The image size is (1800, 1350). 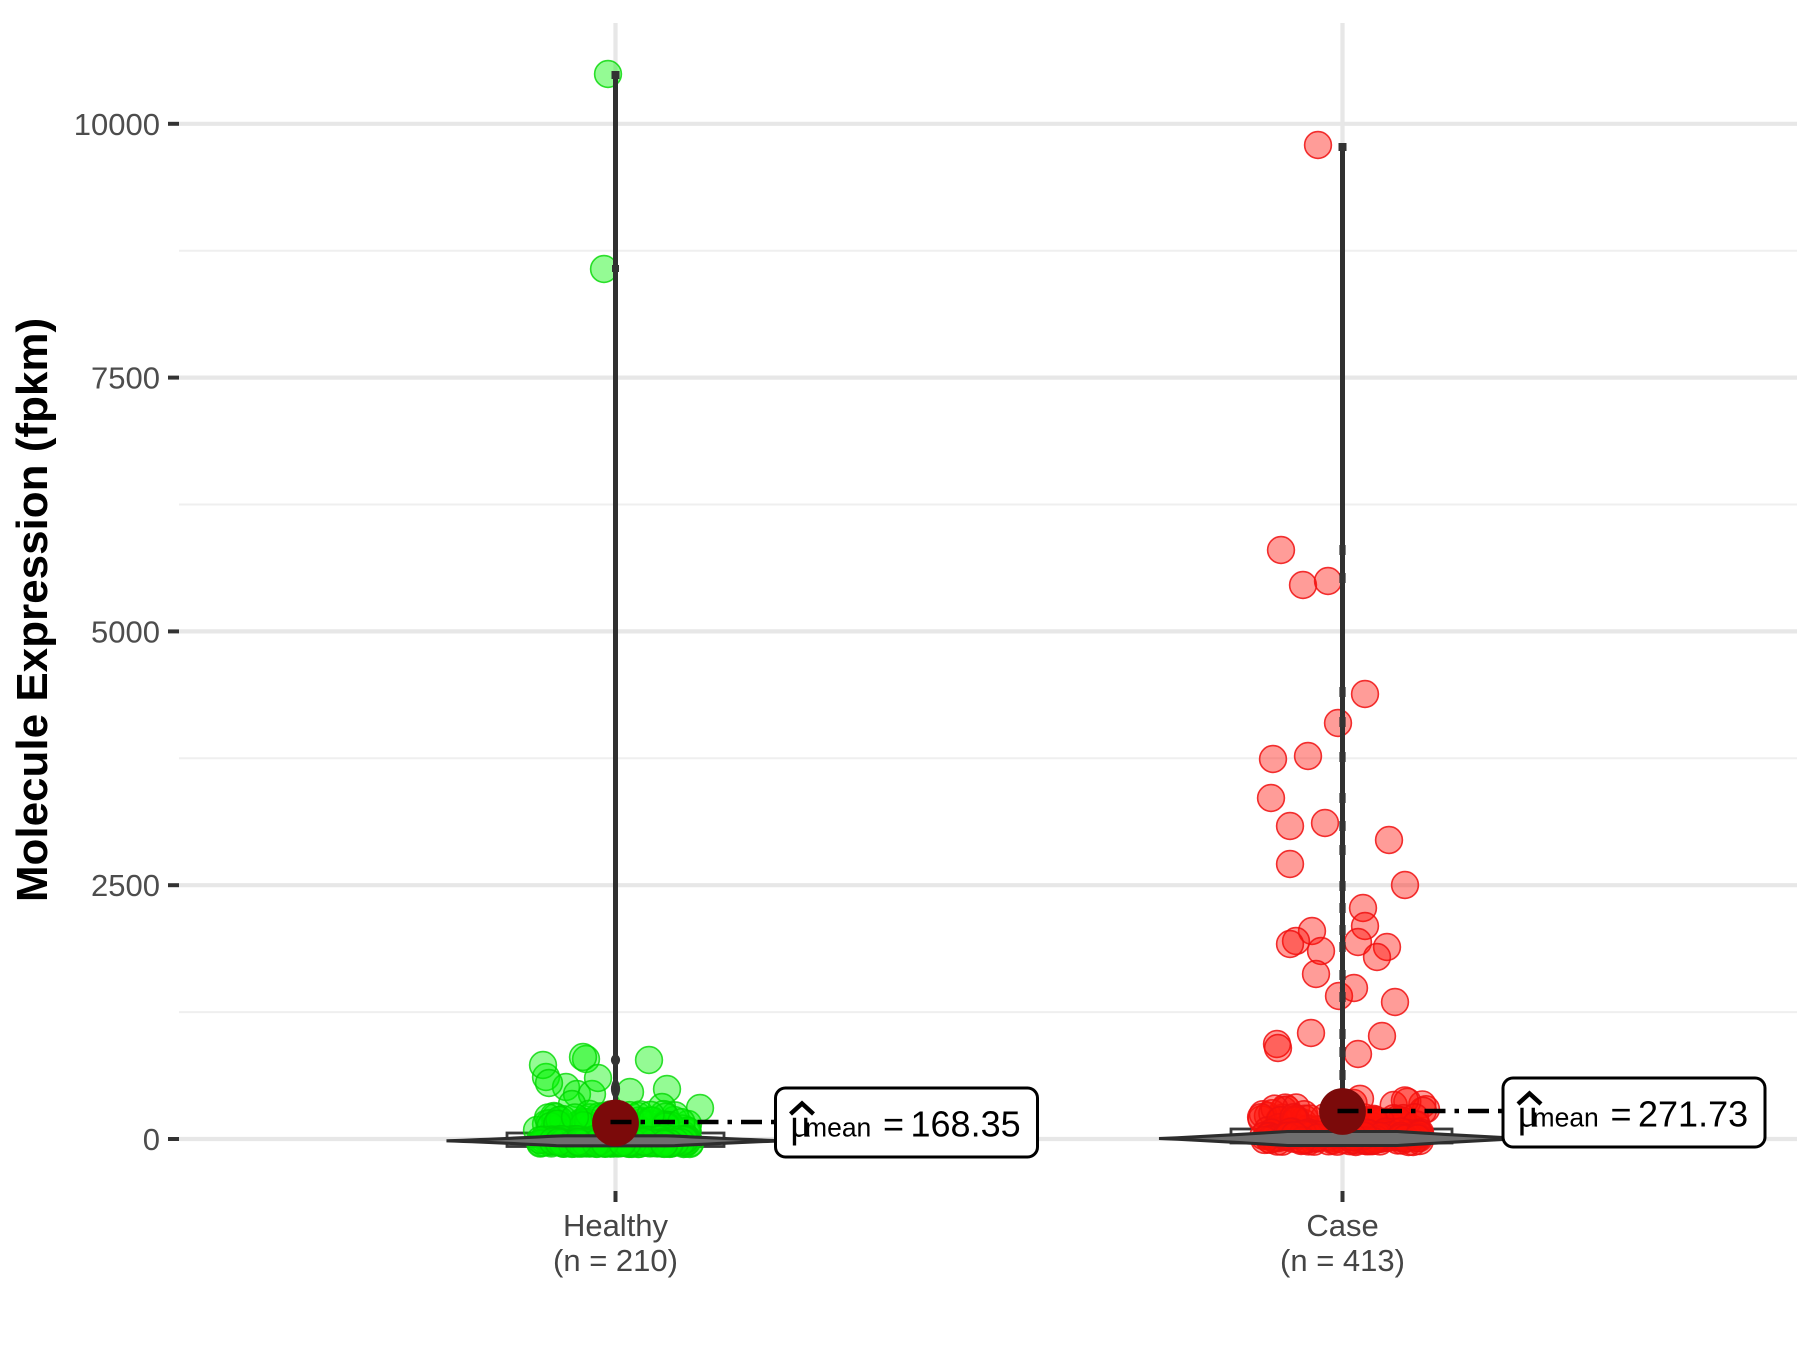 What do you see at coordinates (1342, 1260) in the screenshot?
I see `svg-text: (n = 413)` at bounding box center [1342, 1260].